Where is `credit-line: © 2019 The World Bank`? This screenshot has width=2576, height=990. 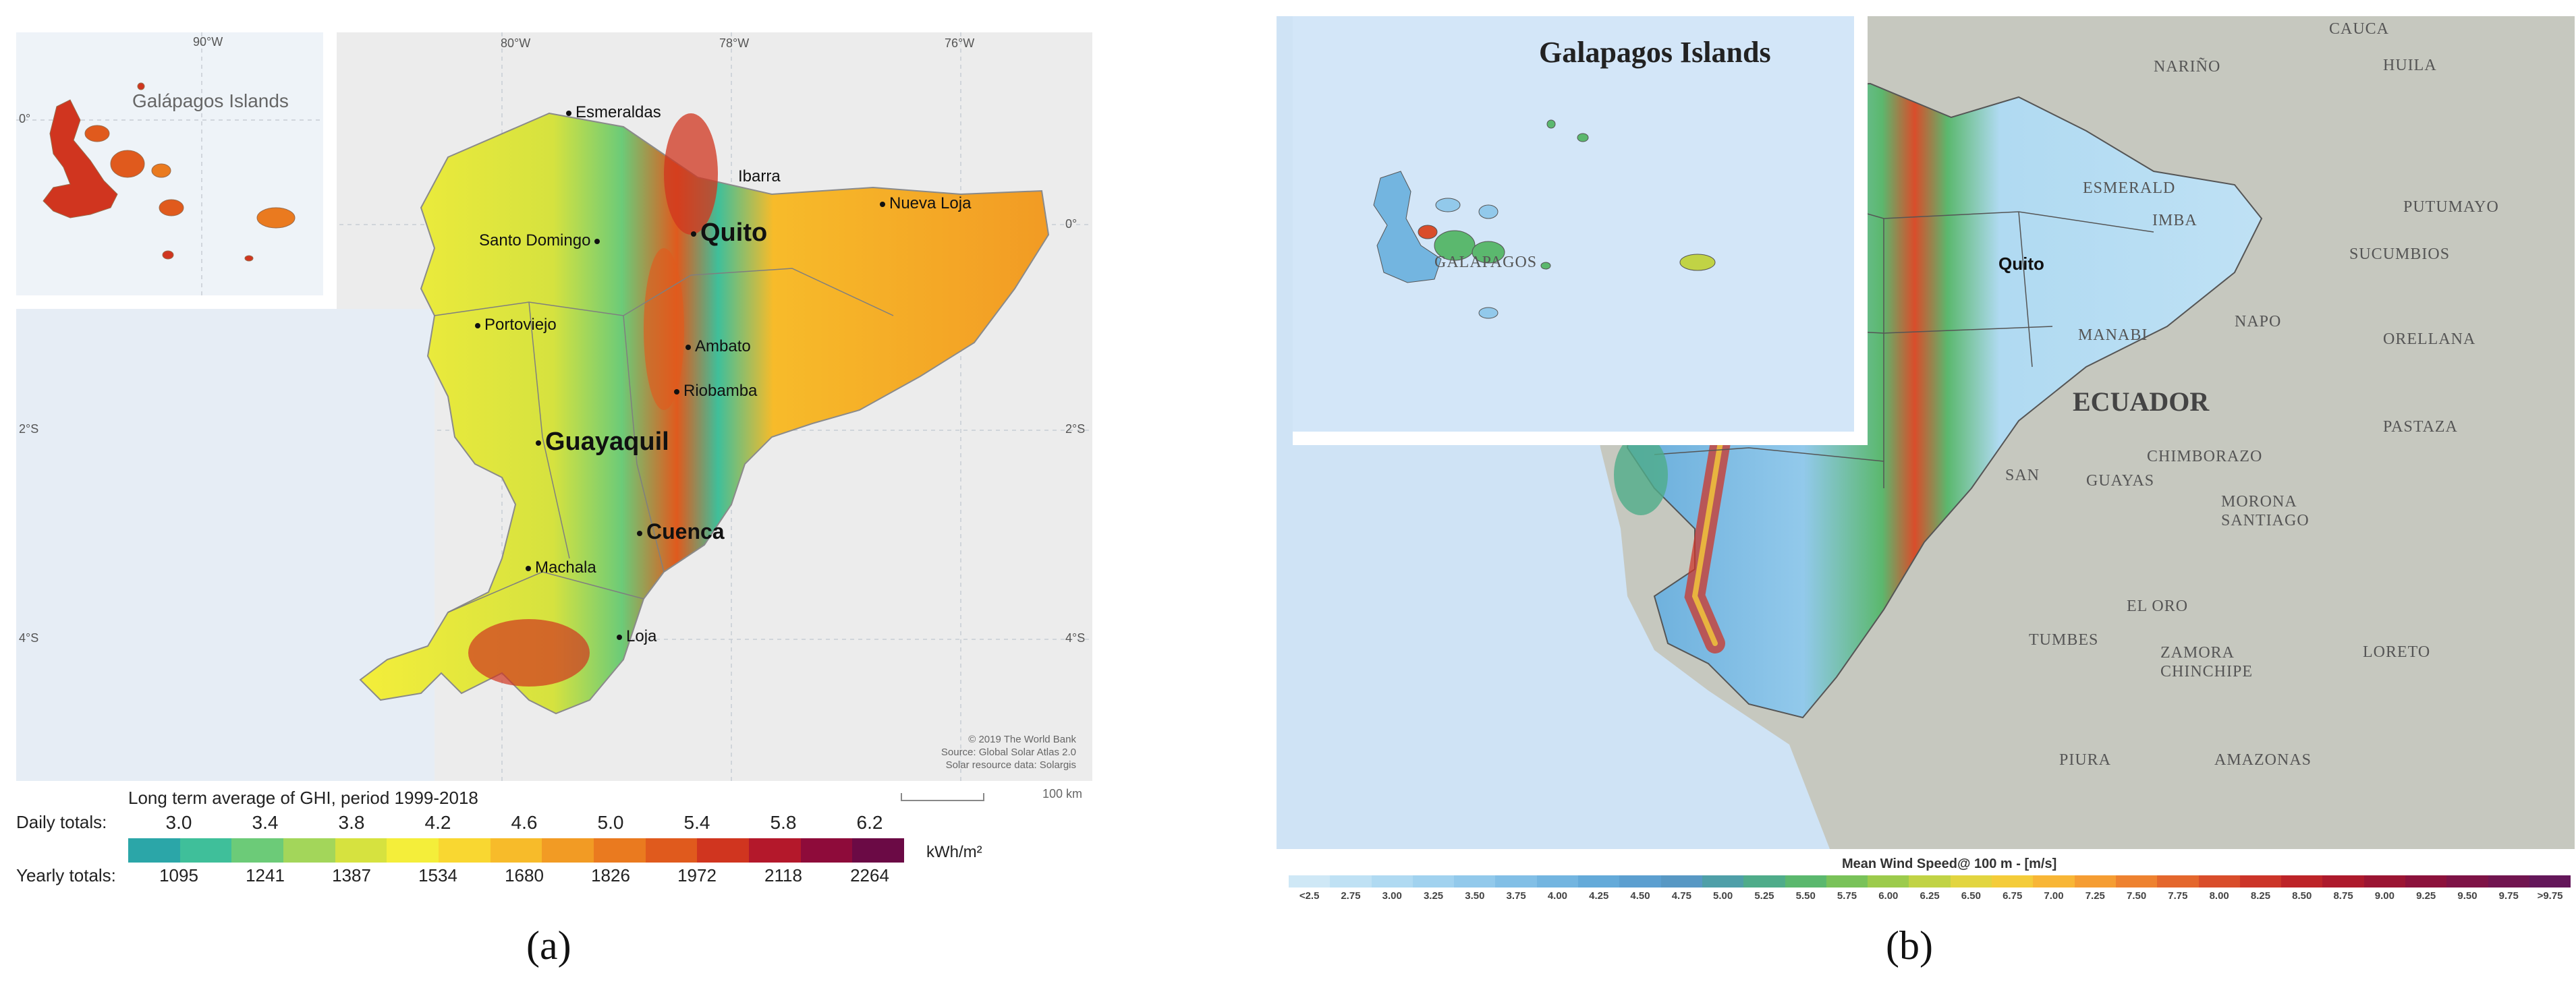 credit-line: © 2019 The World Bank is located at coordinates (1022, 739).